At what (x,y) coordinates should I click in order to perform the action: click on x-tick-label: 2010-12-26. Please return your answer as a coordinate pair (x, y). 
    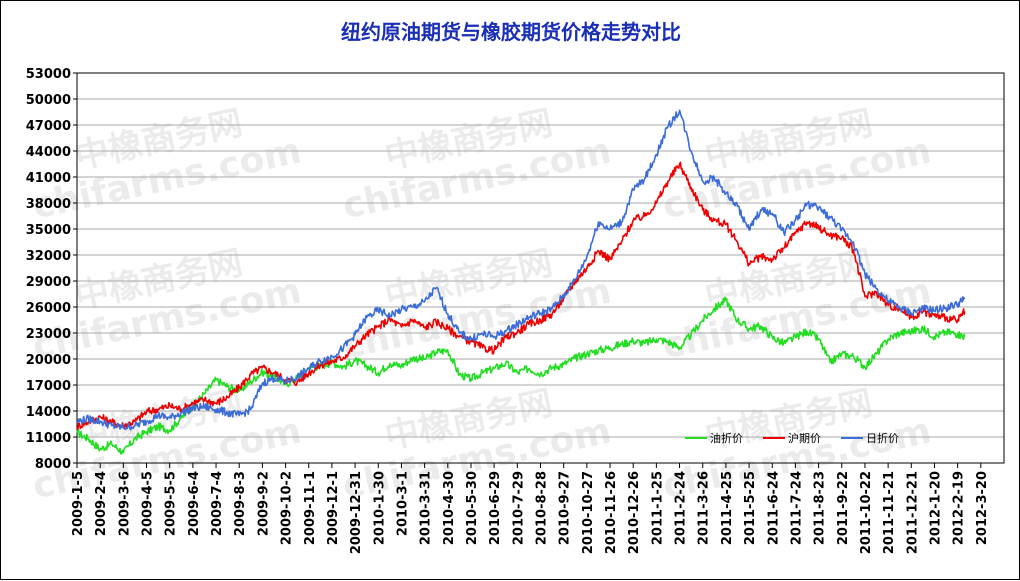
    Looking at the image, I should click on (634, 512).